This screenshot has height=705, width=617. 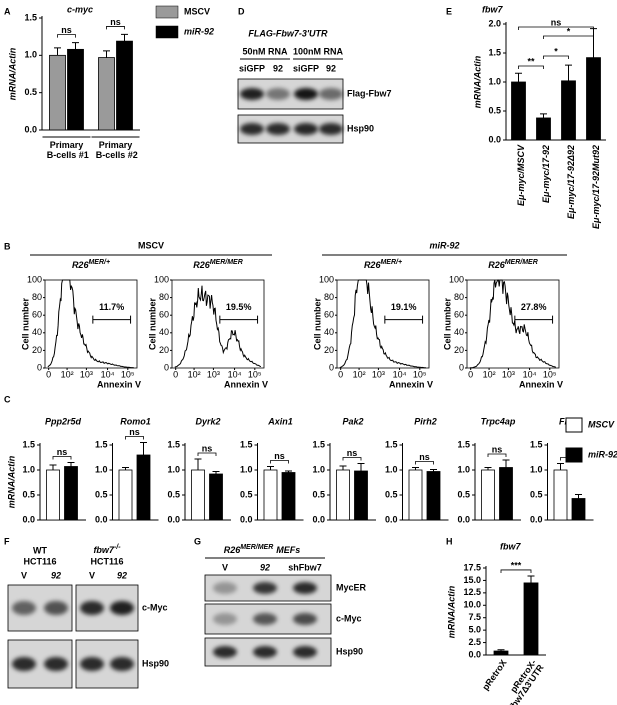 I want to click on genotype-label: R26MER/+, so click(x=91, y=265).